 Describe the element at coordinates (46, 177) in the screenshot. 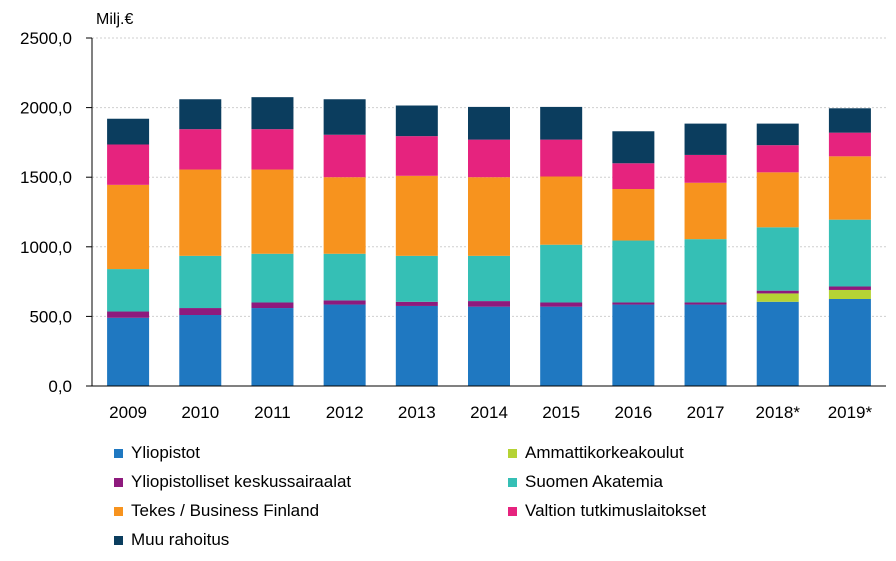

I see `y-tick-label: 1500,0` at that location.